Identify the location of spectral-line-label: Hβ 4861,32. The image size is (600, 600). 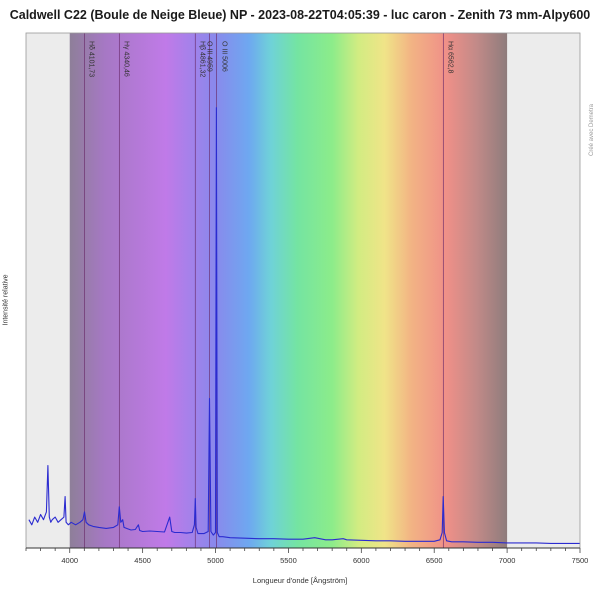
(201, 59).